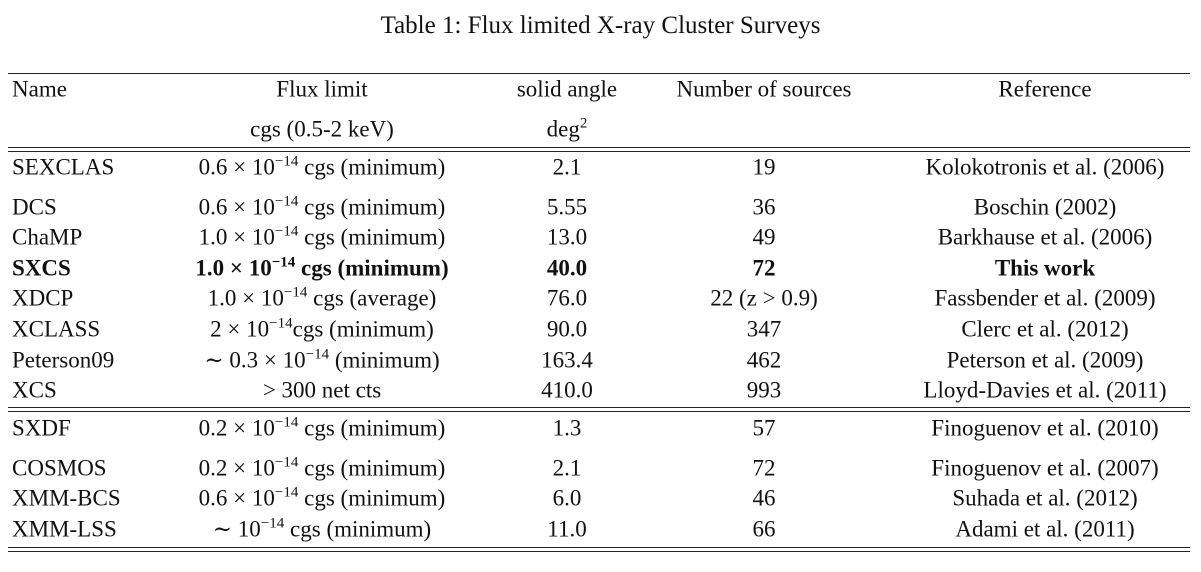 The height and width of the screenshot is (572, 1201). Describe the element at coordinates (34, 207) in the screenshot. I see `name-cell: DCS` at that location.